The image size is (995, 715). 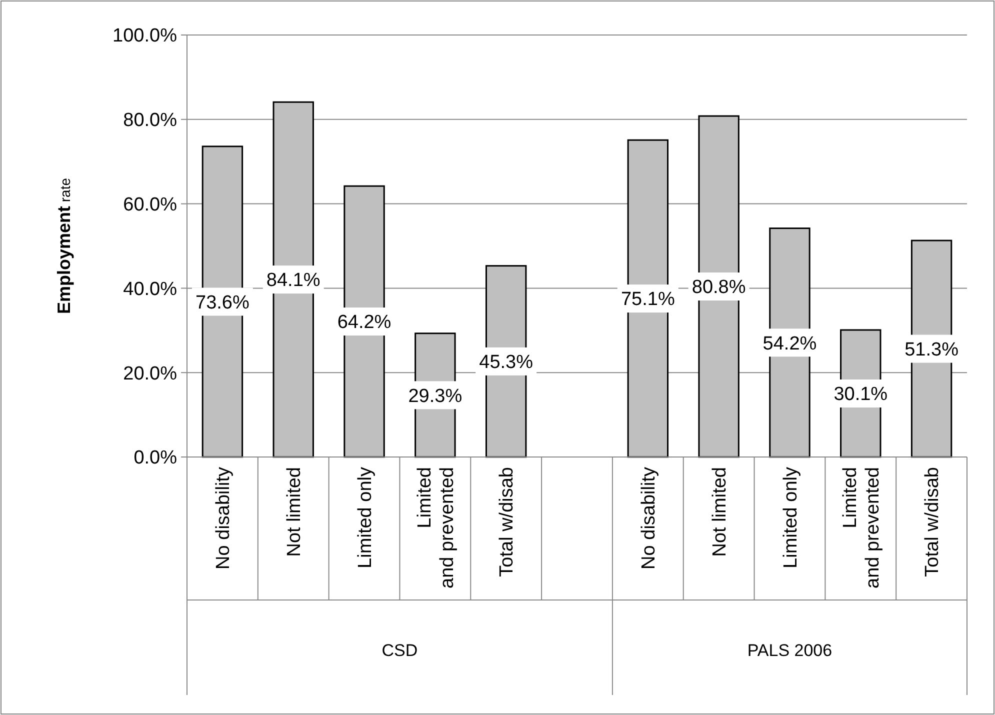 What do you see at coordinates (150, 289) in the screenshot?
I see `y-tick-label: 40.0%` at bounding box center [150, 289].